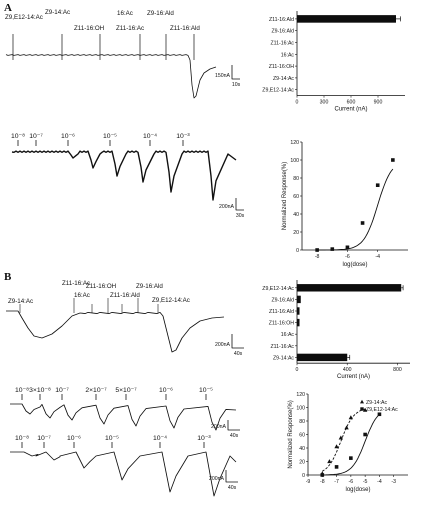 This screenshot has height=505, width=435. What do you see at coordinates (130, 28) in the screenshot?
I see `panel-a-trace-label-5: Z11-16:Ac` at bounding box center [130, 28].